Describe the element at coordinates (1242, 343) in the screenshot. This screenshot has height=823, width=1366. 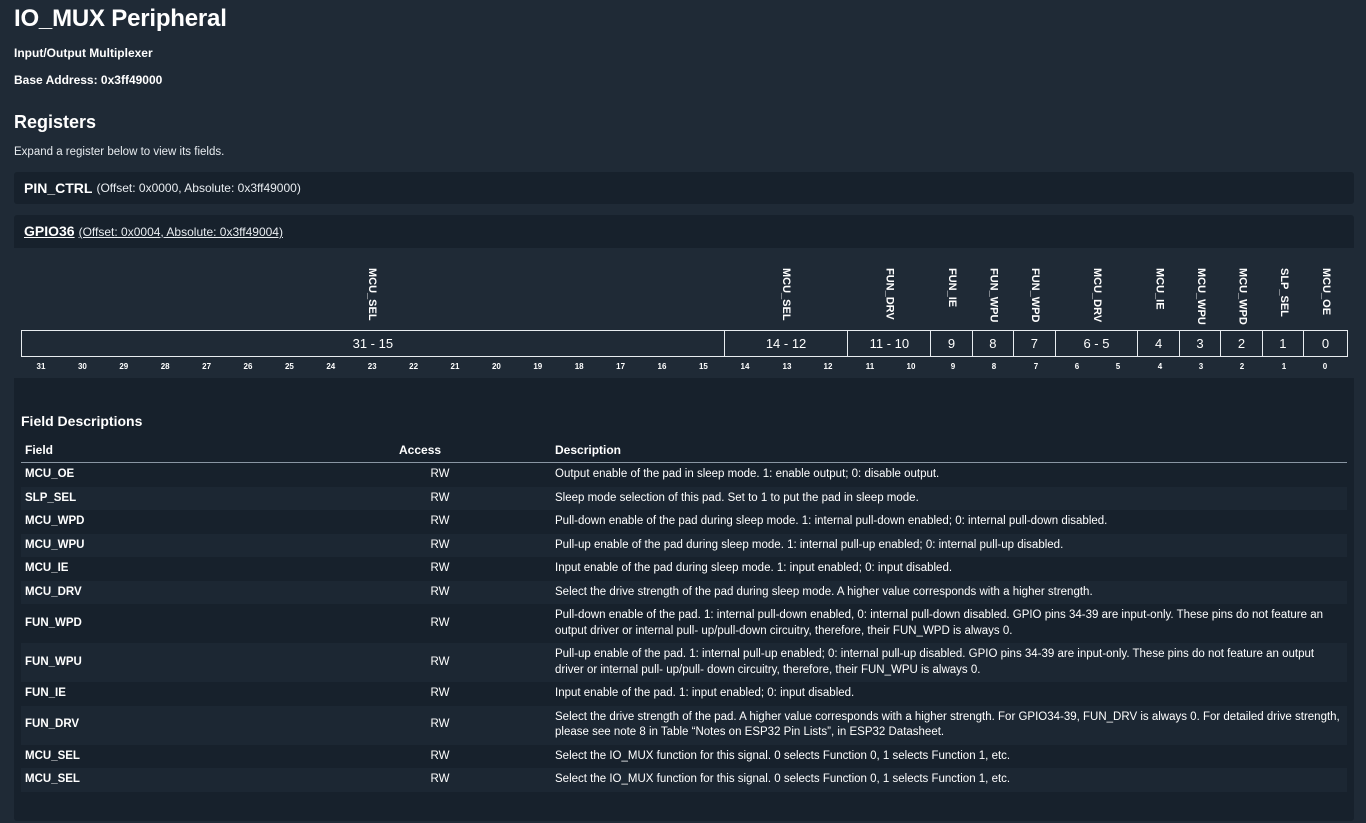
I see `bitfield-cell: 2` at that location.